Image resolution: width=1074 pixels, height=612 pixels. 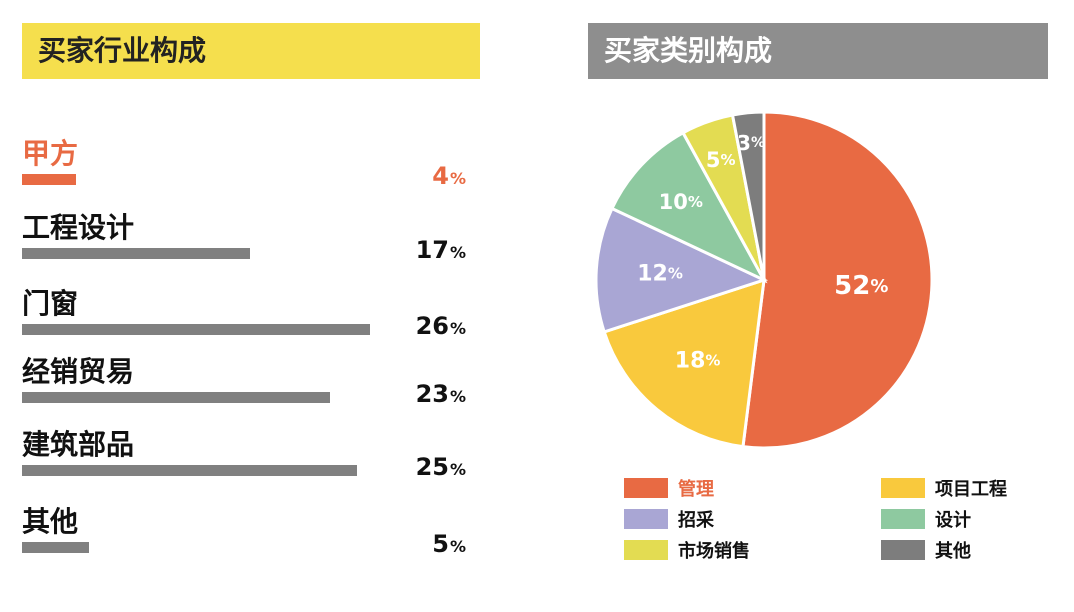 I want to click on legend-item: 项目工程, so click(x=944, y=488).